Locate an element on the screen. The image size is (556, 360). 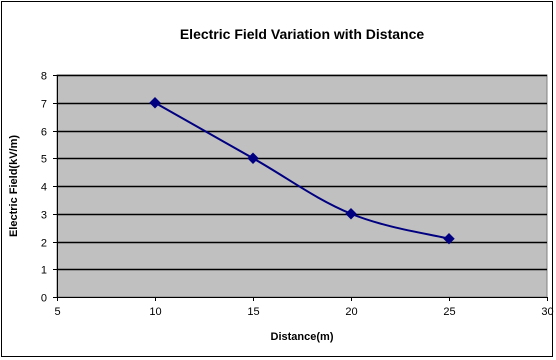
x-axis-title: Distance(m) is located at coordinates (302, 337).